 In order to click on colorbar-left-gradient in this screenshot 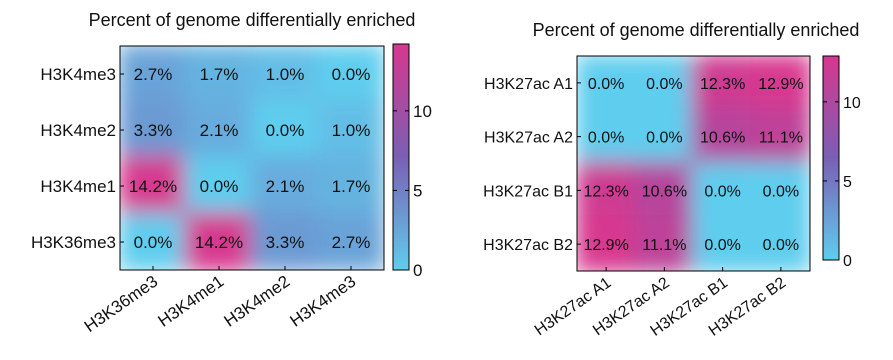, I will do `click(401, 157)`.